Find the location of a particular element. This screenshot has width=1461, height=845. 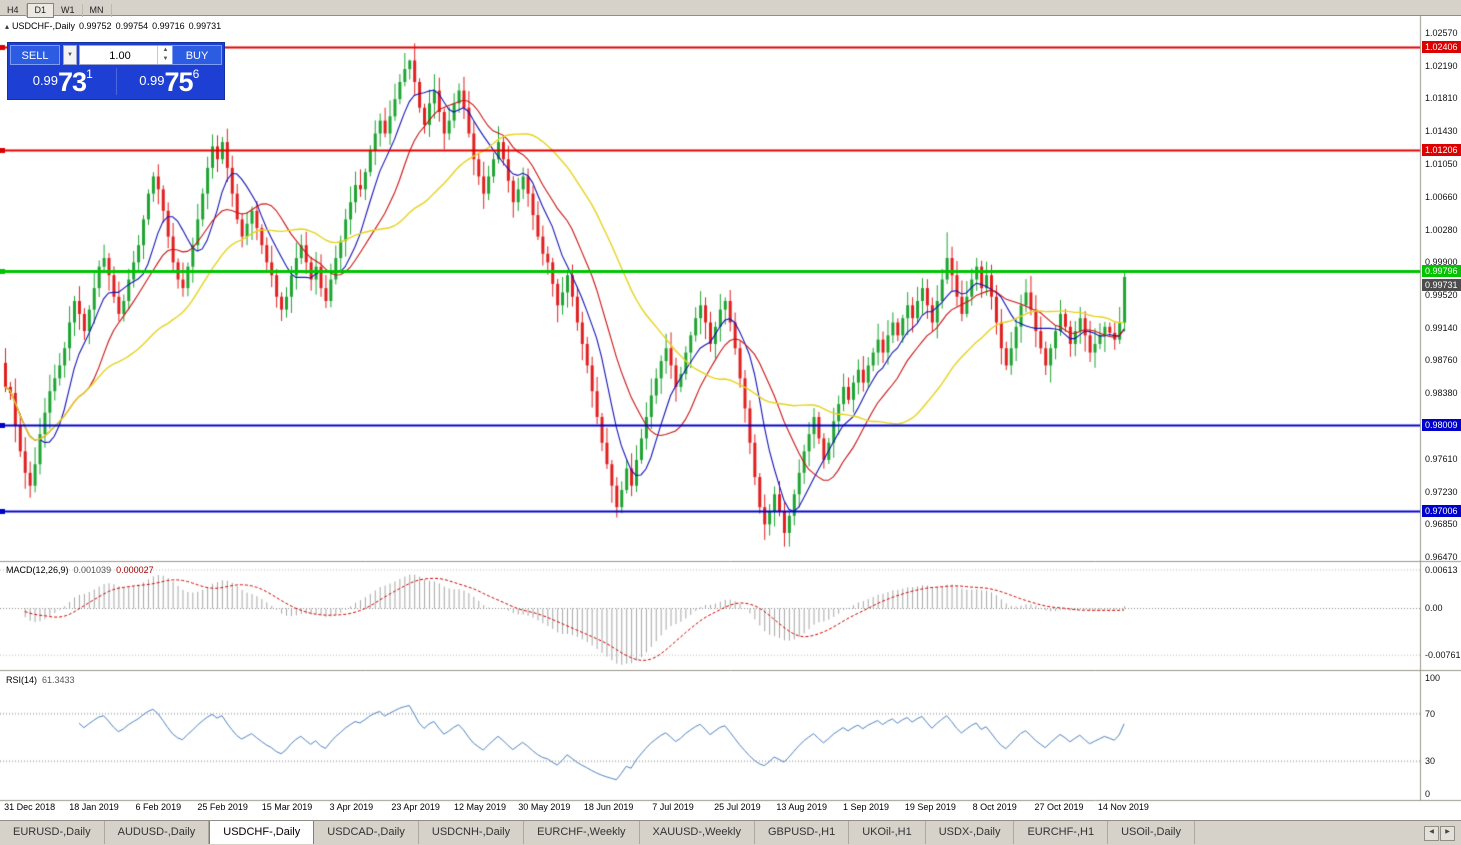

tab-usdcnh-daily: USDCNH-,Daily is located at coordinates (472, 832).